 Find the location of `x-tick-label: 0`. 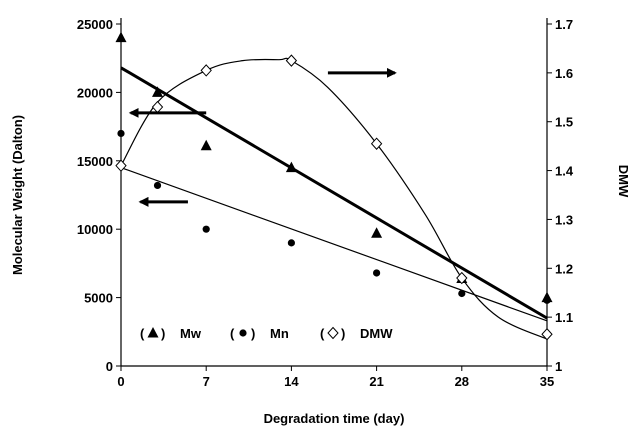

x-tick-label: 0 is located at coordinates (120, 381).